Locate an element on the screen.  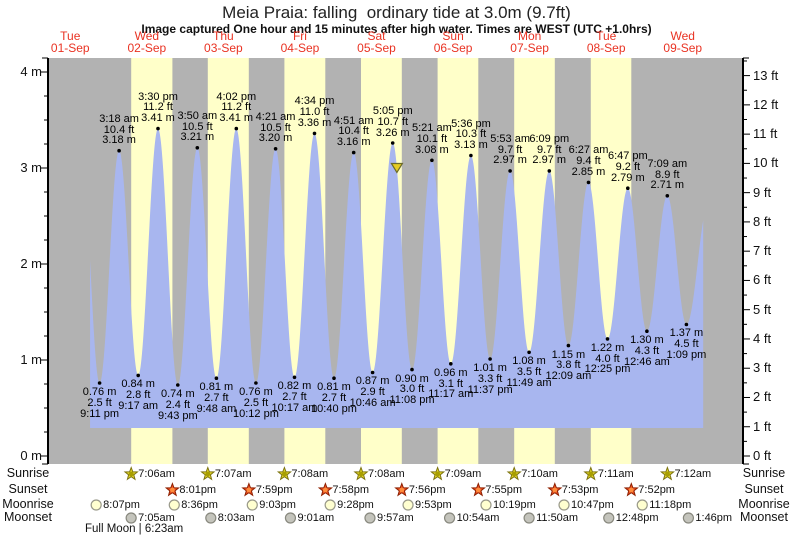
low-tide-label: 1.22 m 4.0 ft 12:25 pm is located at coordinates (608, 358).